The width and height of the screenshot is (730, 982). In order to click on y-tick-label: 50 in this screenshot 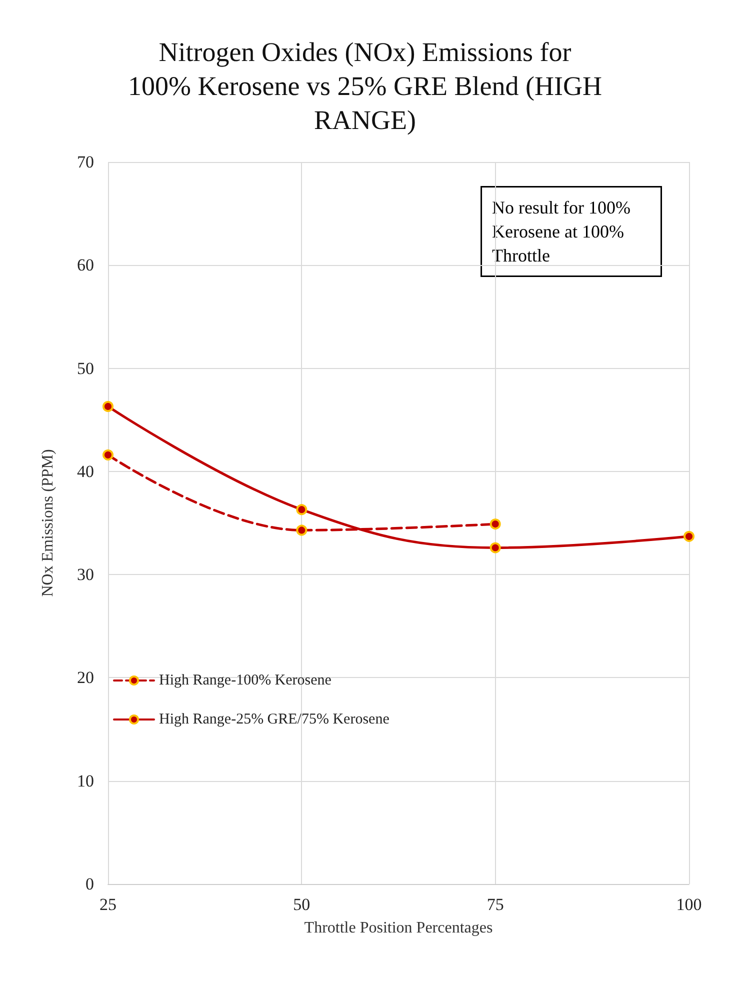, I will do `click(85, 368)`.